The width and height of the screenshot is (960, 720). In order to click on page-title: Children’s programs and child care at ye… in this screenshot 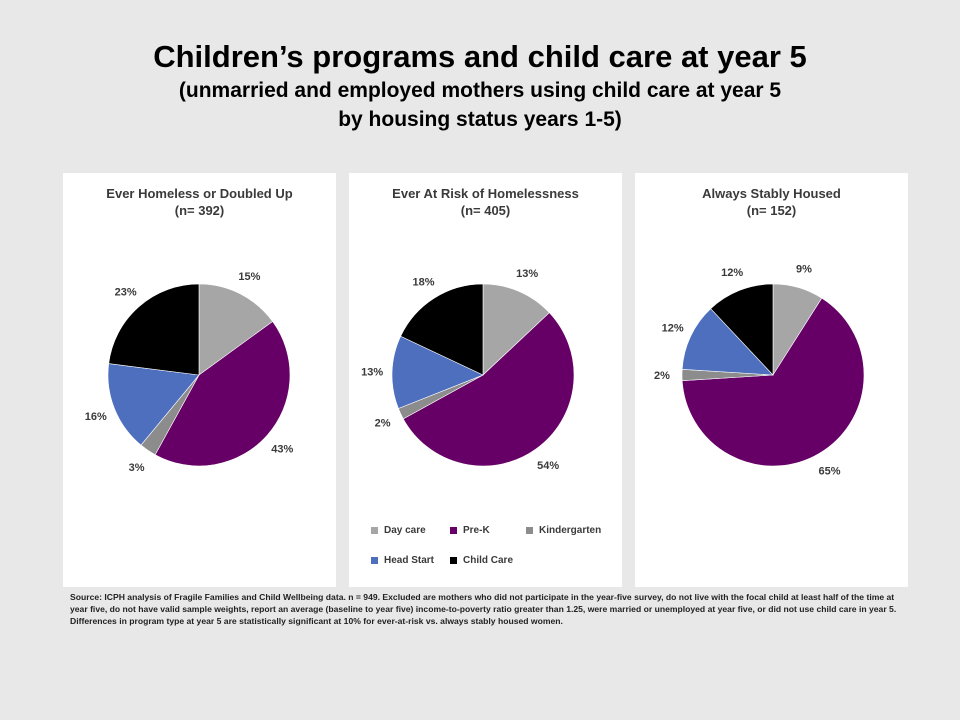, I will do `click(480, 56)`.